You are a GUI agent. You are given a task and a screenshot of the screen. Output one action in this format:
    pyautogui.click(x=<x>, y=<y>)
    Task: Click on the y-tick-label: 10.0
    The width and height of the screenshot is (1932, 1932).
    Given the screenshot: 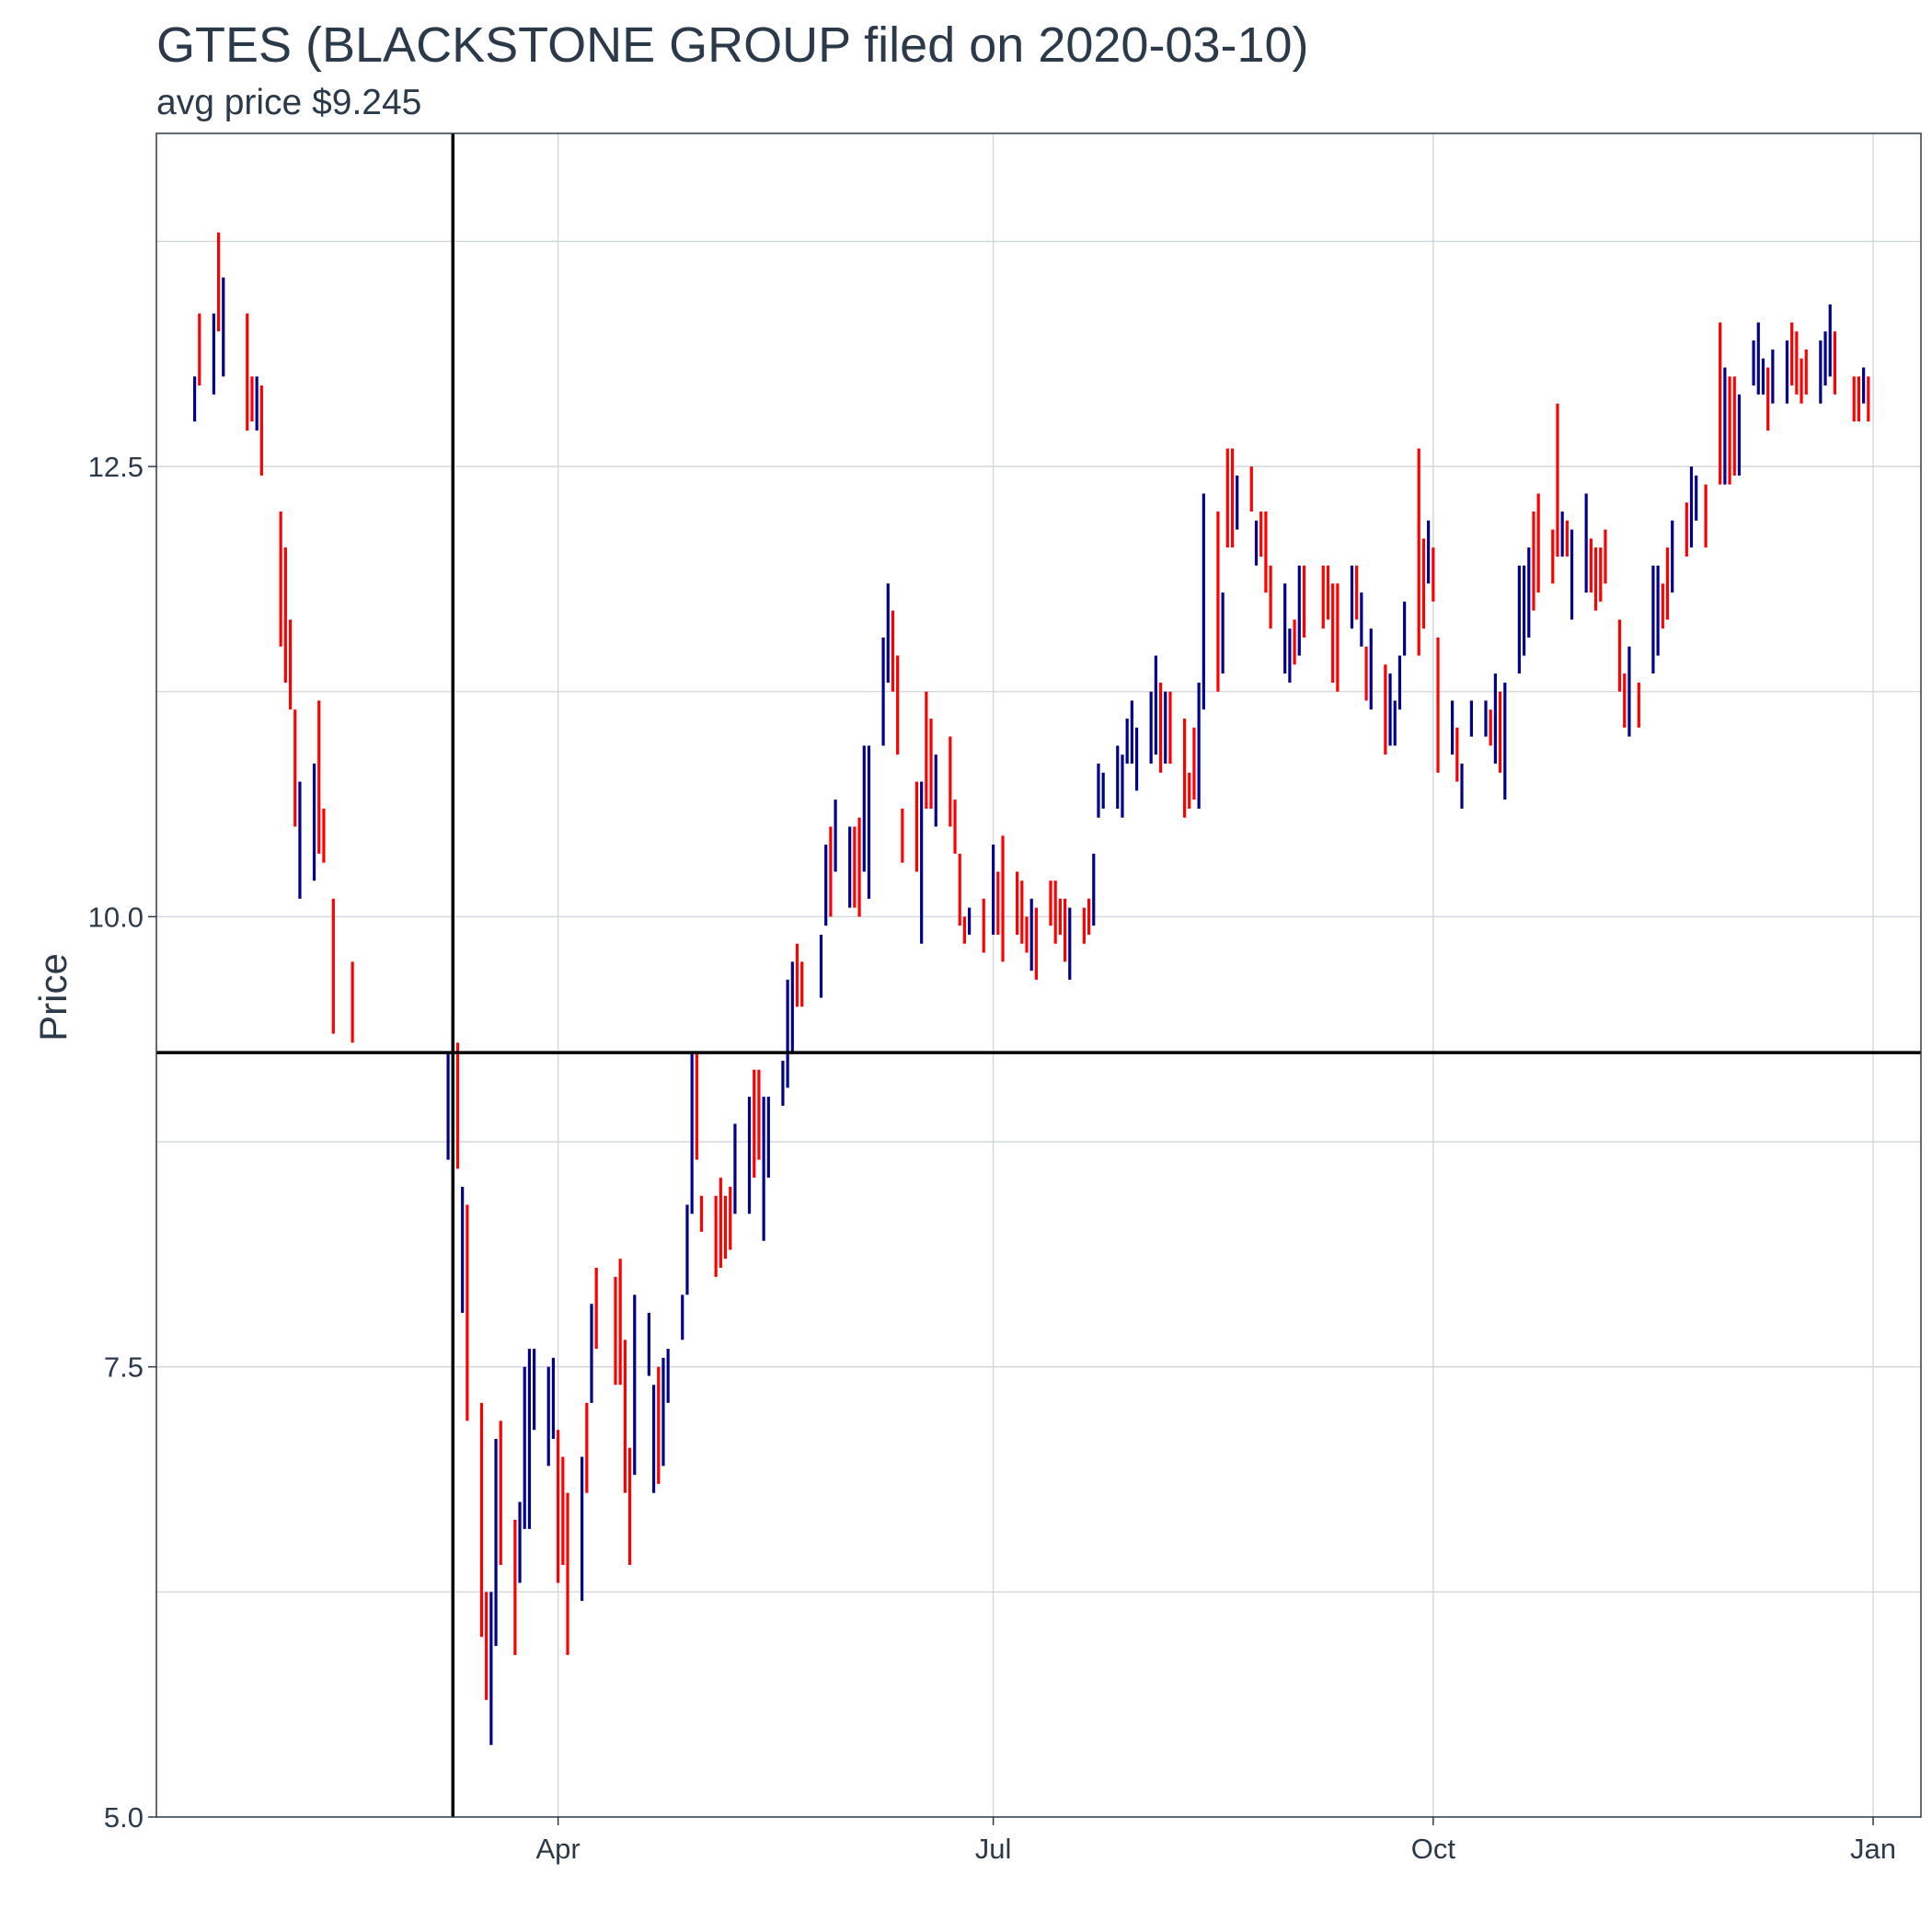 What is the action you would take?
    pyautogui.click(x=116, y=917)
    